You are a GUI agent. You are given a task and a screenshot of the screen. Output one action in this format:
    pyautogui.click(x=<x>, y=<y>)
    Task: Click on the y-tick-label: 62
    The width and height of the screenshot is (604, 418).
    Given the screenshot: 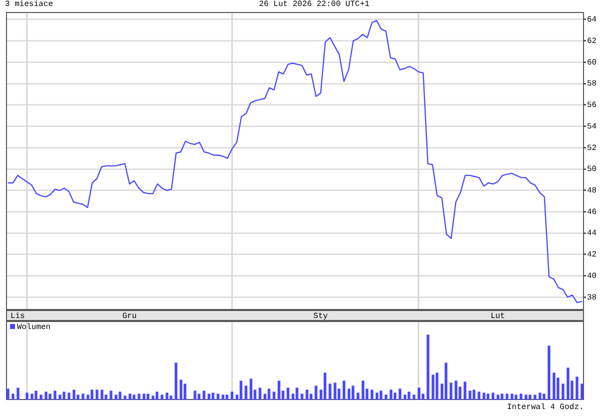 What is the action you would take?
    pyautogui.click(x=592, y=41)
    